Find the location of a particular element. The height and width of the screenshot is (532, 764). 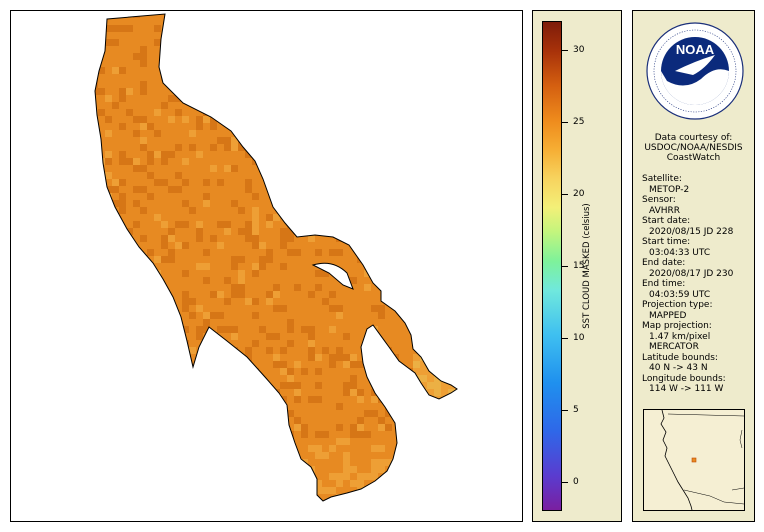

colorbar-tick-label: 30 is located at coordinates (579, 49).